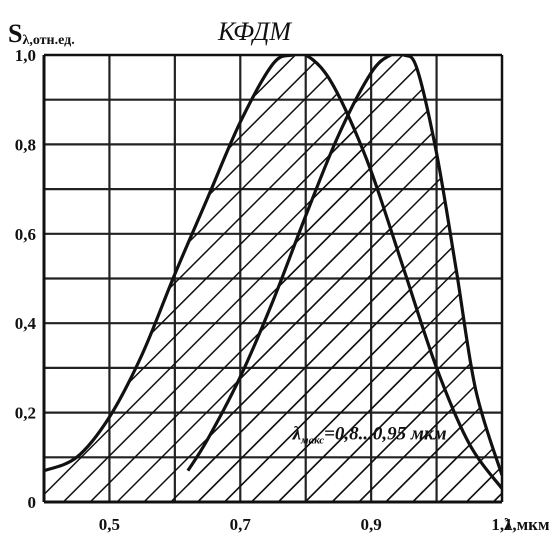 The height and width of the screenshot is (544, 558). I want to click on y-tick-label: 0,2, so click(25, 413).